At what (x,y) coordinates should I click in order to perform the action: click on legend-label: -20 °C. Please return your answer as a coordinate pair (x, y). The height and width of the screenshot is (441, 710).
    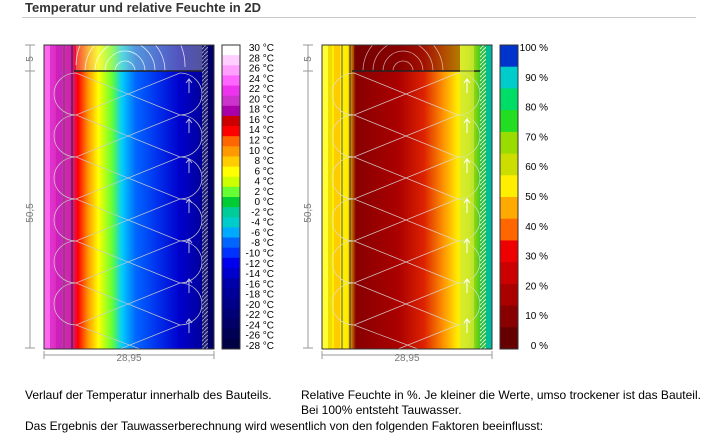
    Looking at the image, I should click on (260, 305).